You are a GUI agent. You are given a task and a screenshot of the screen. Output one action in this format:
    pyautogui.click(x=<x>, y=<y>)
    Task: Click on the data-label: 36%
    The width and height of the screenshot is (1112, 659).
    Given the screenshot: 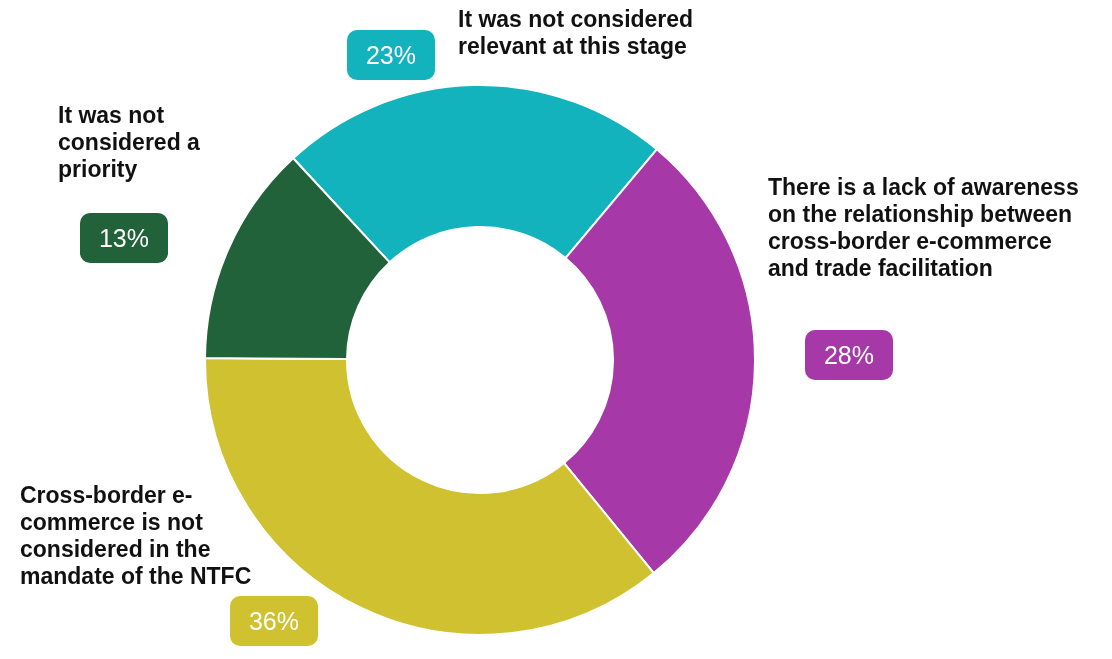 What is the action you would take?
    pyautogui.click(x=274, y=621)
    